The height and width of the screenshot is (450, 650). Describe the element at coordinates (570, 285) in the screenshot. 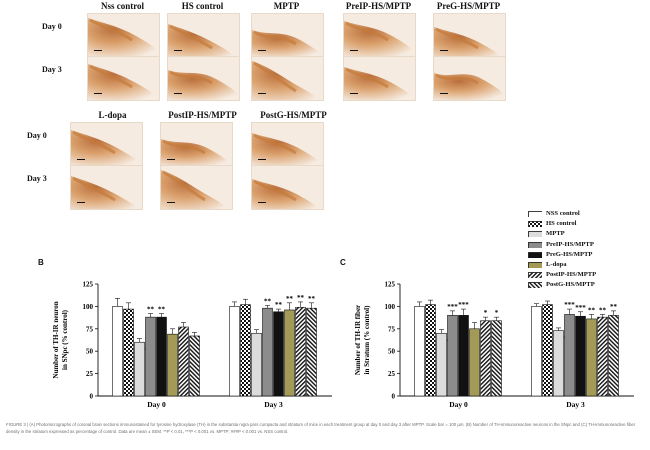

I see `legend-label: PostG-HS/MPTP` at that location.